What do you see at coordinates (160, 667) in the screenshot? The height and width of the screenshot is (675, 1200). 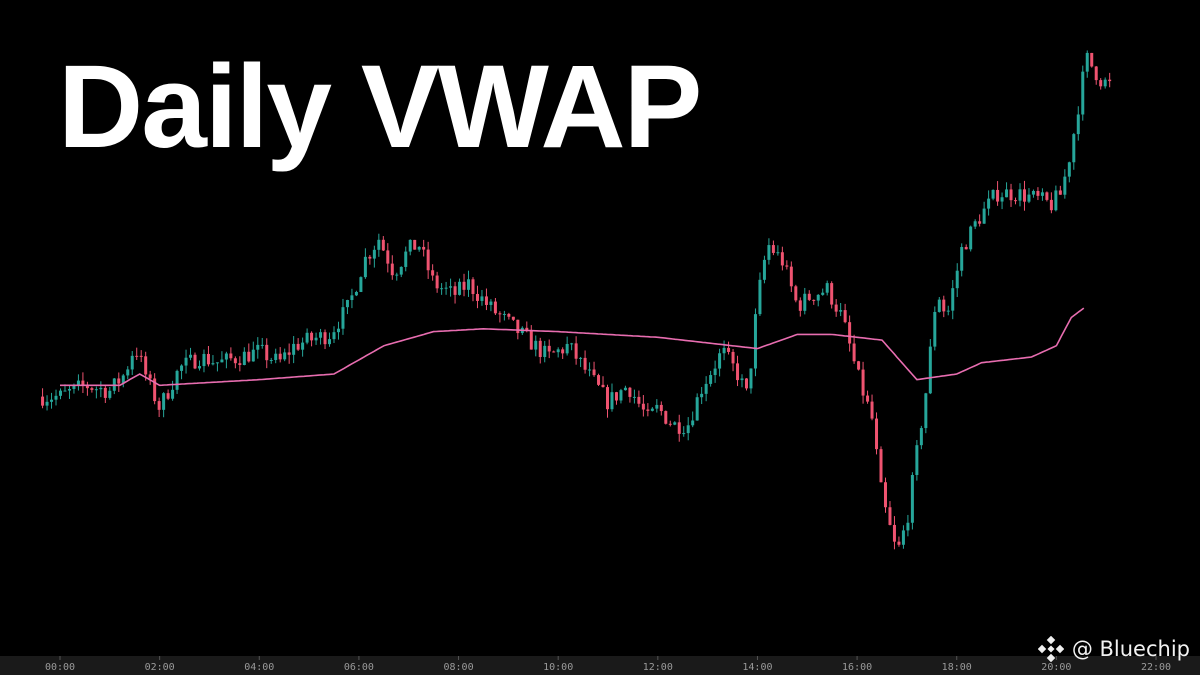 I see `time-tick-label: 02:00` at bounding box center [160, 667].